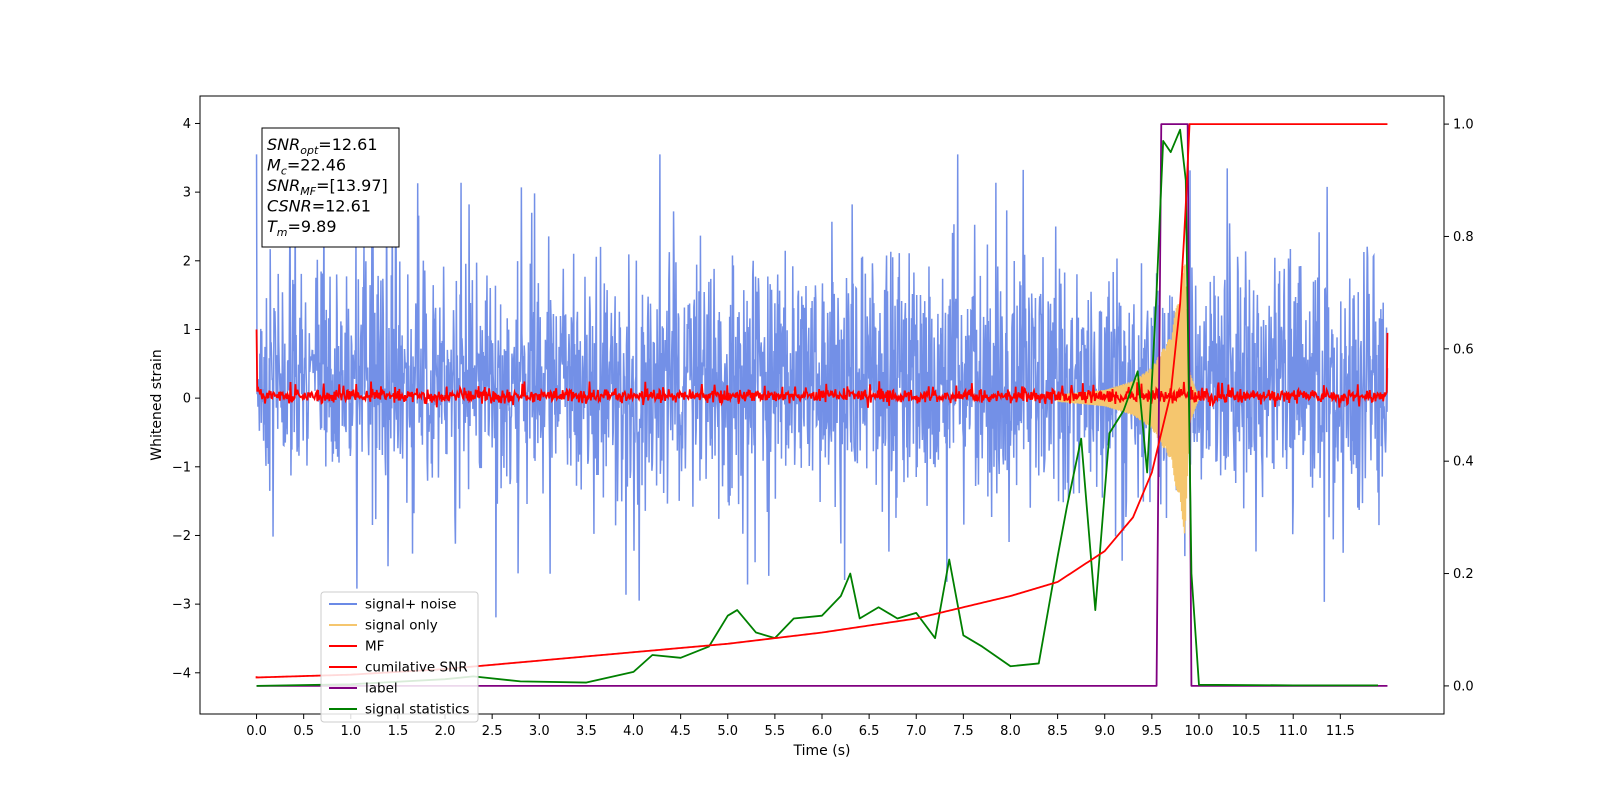  I want to click on stats-line: SNRopt=12.61, so click(322, 146).